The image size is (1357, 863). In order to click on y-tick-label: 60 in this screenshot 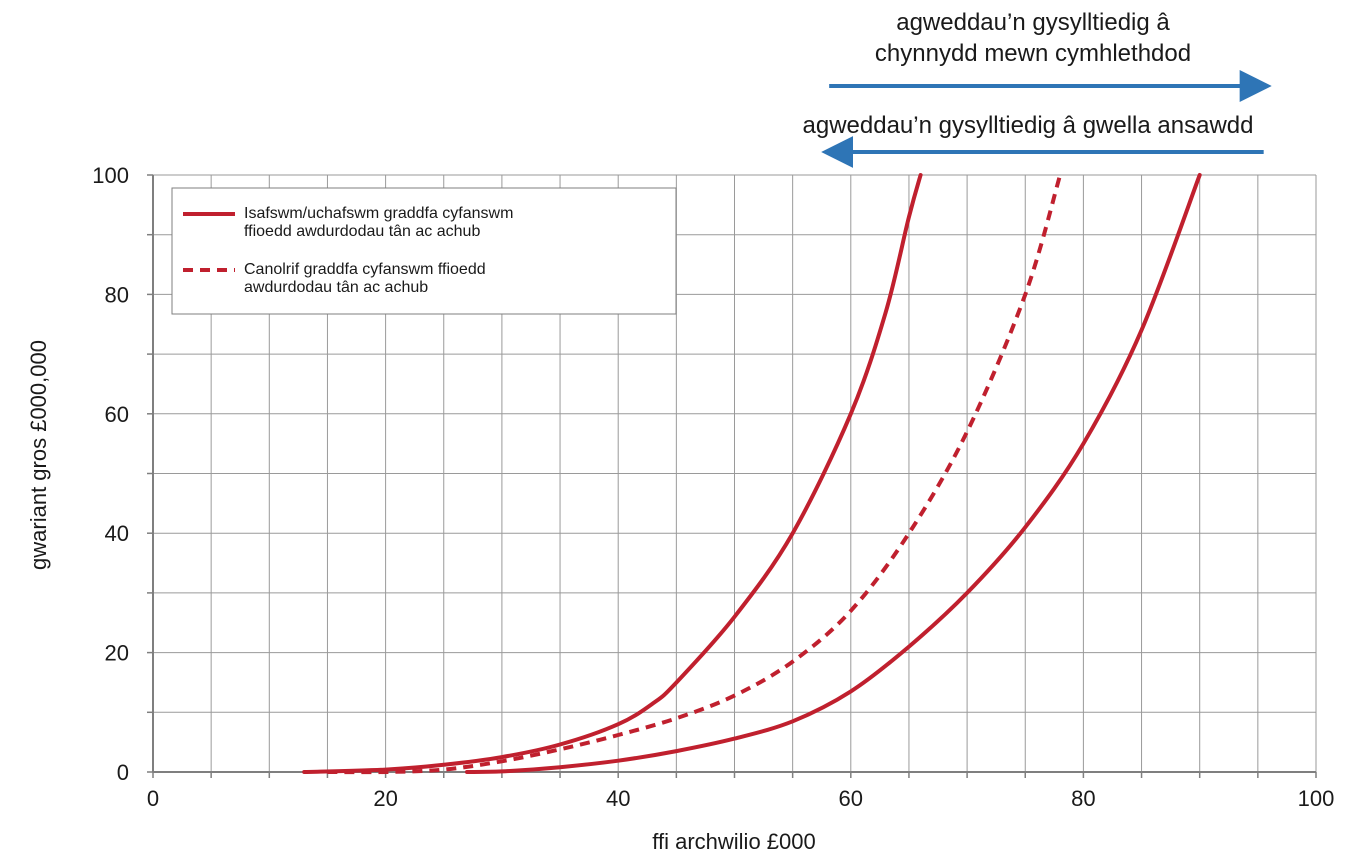, I will do `click(117, 414)`.